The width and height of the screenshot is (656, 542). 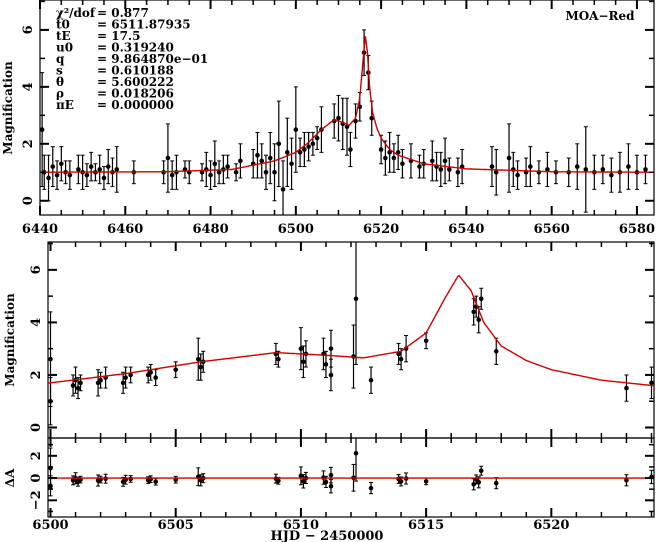 What do you see at coordinates (135, 82) in the screenshot?
I see `fit-param-value: = 5.600222` at bounding box center [135, 82].